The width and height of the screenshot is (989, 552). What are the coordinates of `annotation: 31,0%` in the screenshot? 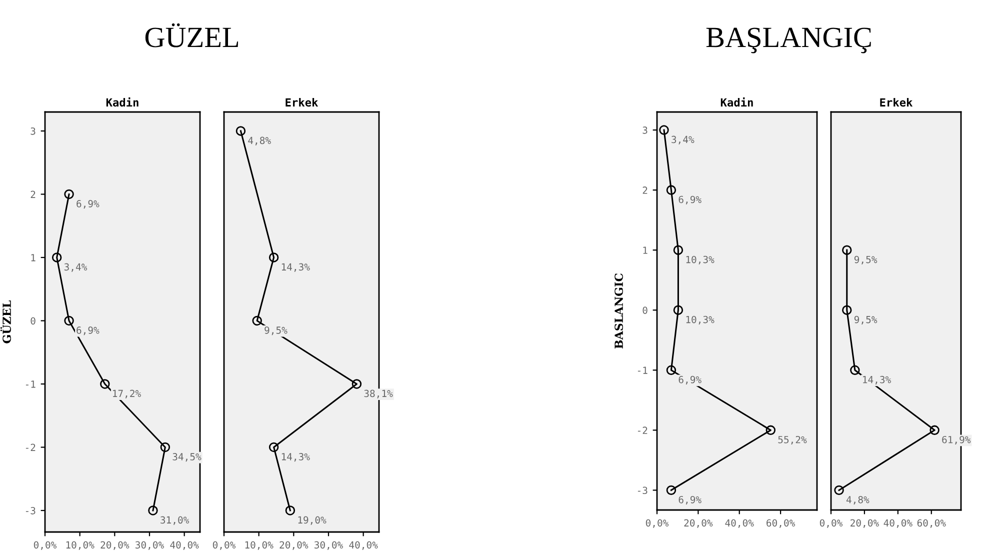 It's located at (175, 520).